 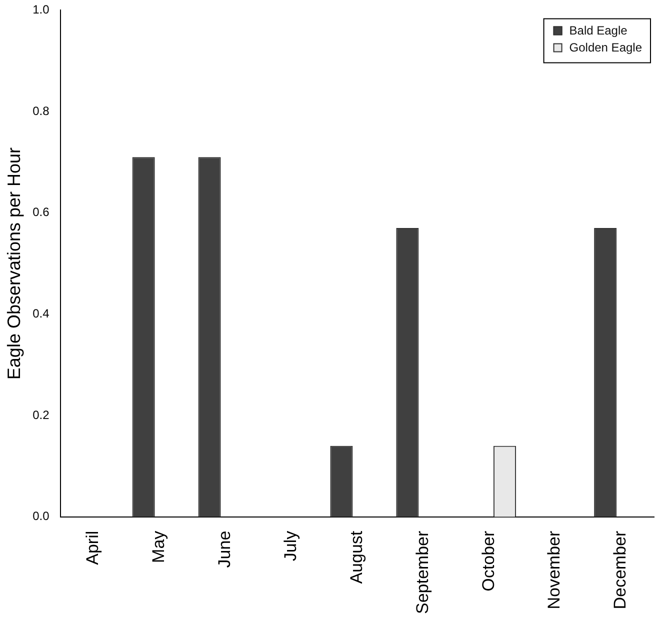 What do you see at coordinates (598, 31) in the screenshot?
I see `legend-label: Bald Eagle` at bounding box center [598, 31].